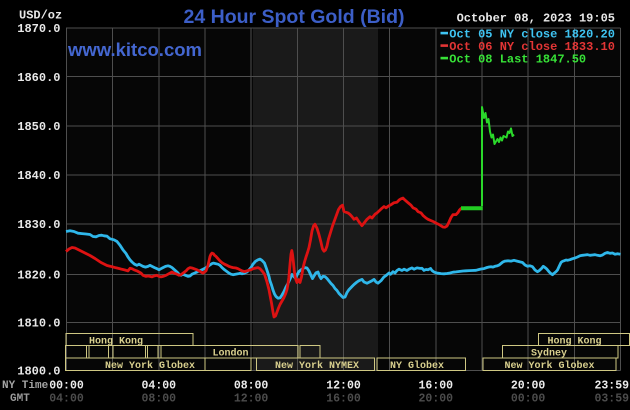  Describe the element at coordinates (20, 399) in the screenshot. I see `svg-text: GMT` at that location.